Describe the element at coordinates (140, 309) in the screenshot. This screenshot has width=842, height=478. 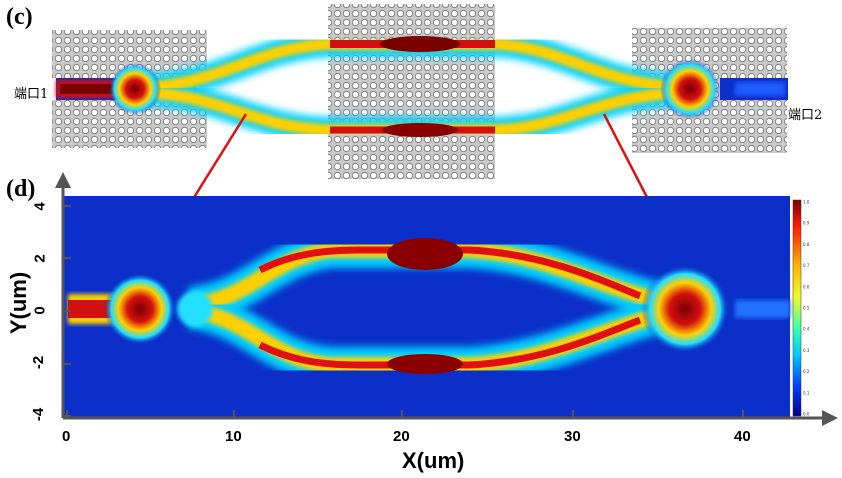
I see `map-splitter-field` at that location.